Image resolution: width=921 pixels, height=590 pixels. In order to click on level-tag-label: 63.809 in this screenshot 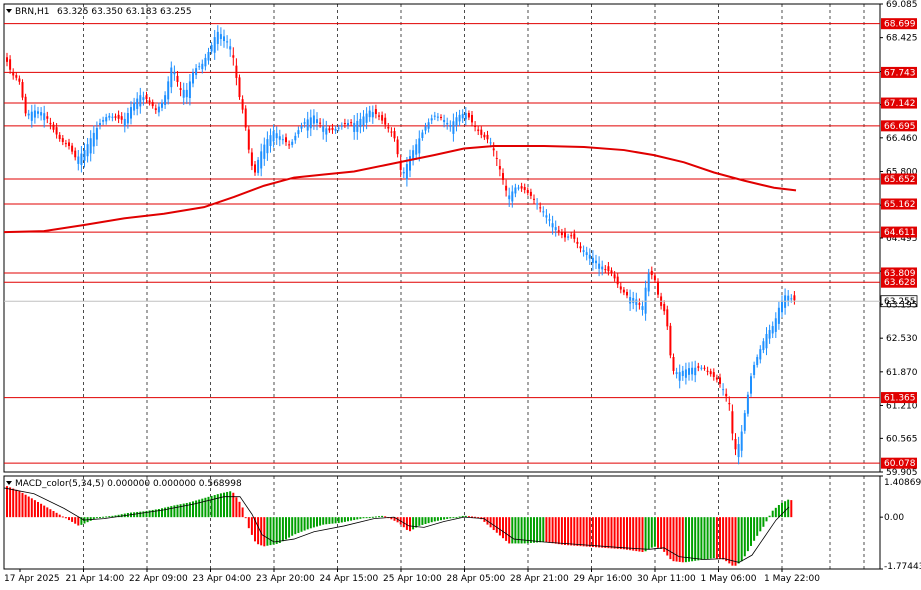, I will do `click(900, 274)`.